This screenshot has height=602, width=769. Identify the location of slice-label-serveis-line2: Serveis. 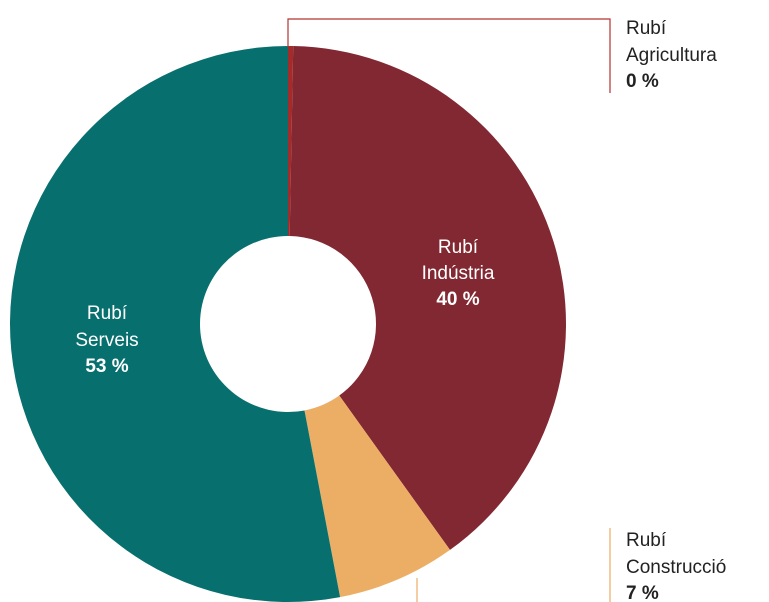
(106, 340).